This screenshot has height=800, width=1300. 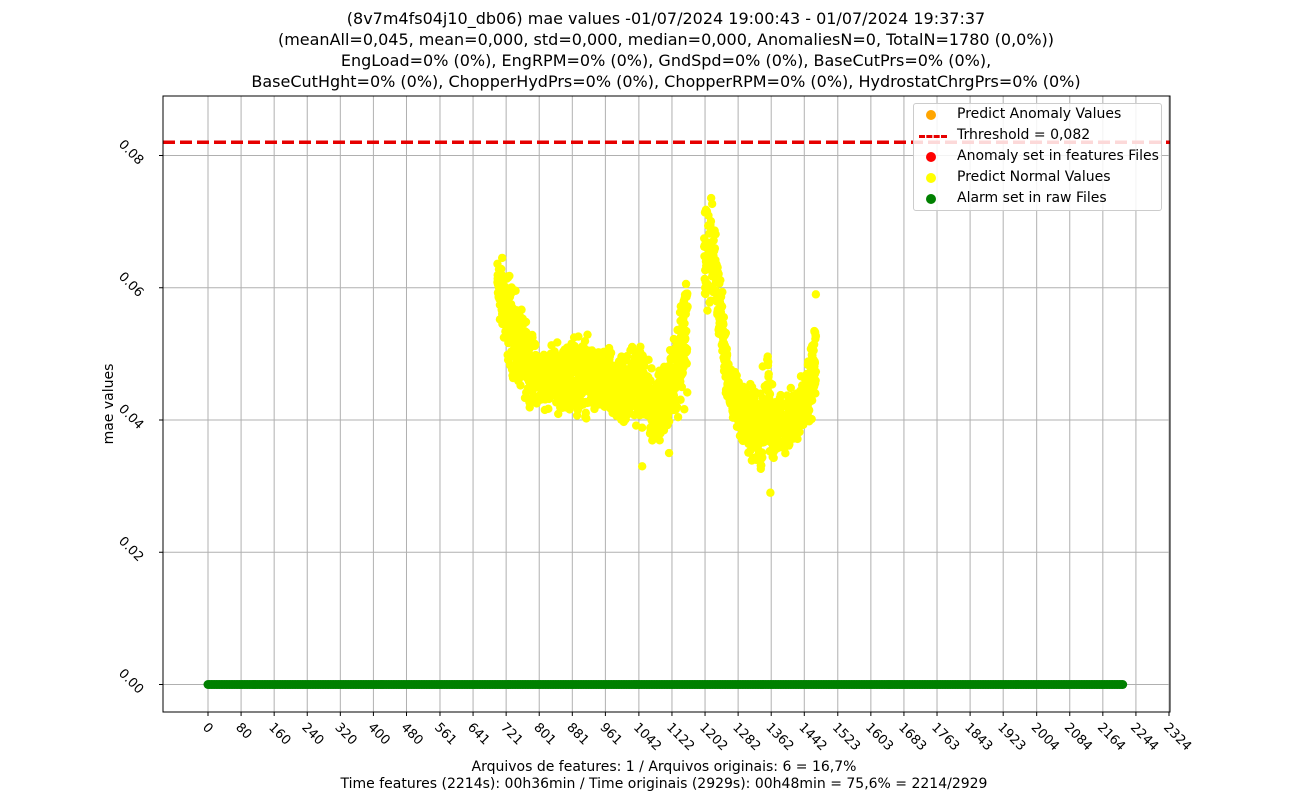 What do you see at coordinates (657, 345) in the screenshot?
I see `normal-values-series` at bounding box center [657, 345].